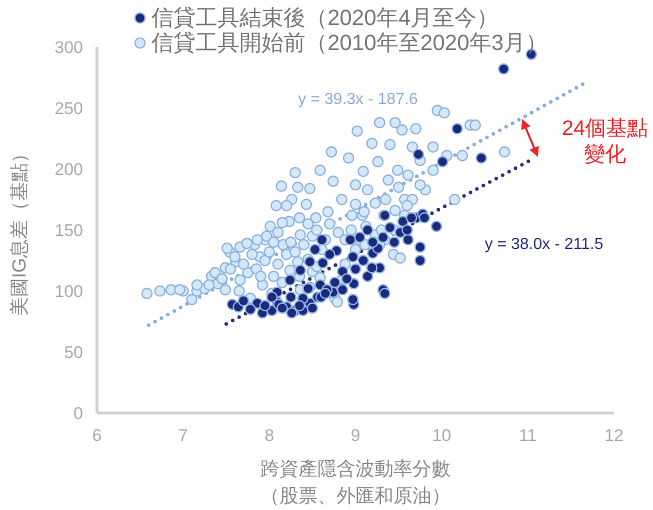 This screenshot has height=510, width=653. I want to click on y-tick-label: 200, so click(68, 170).